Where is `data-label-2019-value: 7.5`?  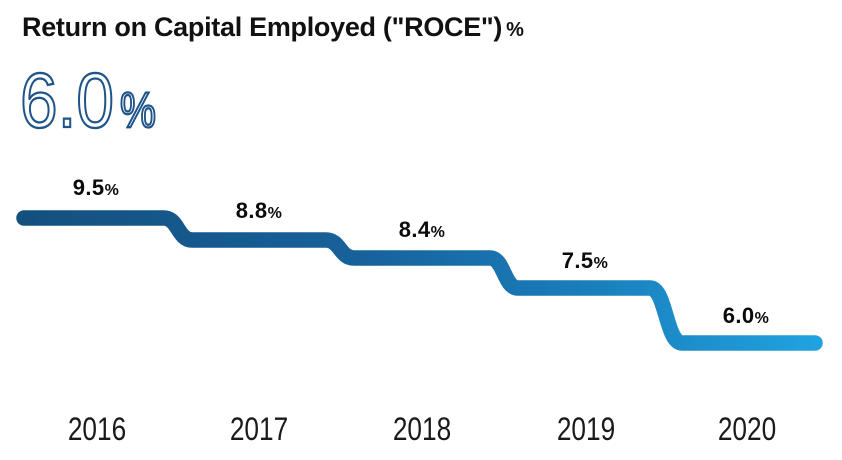
data-label-2019-value: 7.5 is located at coordinates (577, 260).